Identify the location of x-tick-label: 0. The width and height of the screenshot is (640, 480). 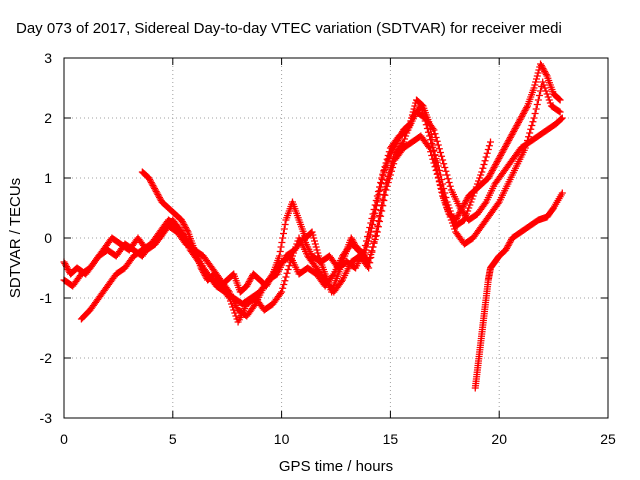
(64, 439).